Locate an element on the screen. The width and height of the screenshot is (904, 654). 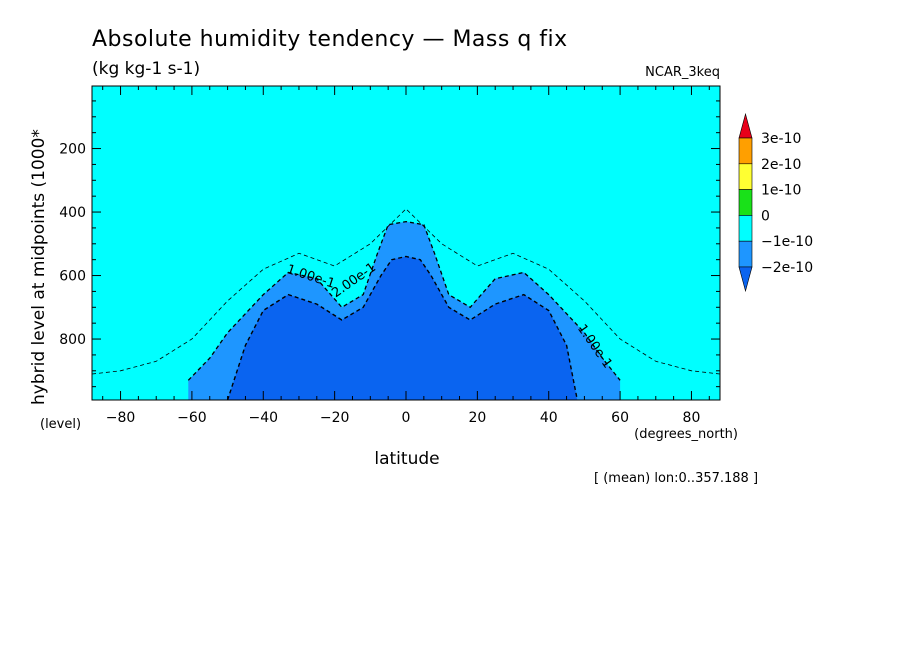
x-tick-label: −40 is located at coordinates (263, 418).